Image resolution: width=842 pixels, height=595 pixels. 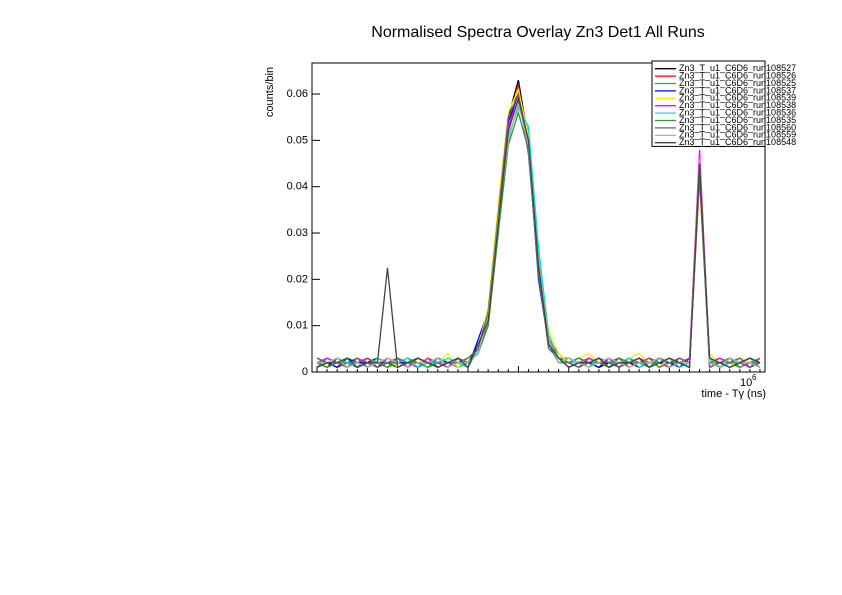 I want to click on x-axis-label: time - Tγ (ns), so click(x=733, y=394).